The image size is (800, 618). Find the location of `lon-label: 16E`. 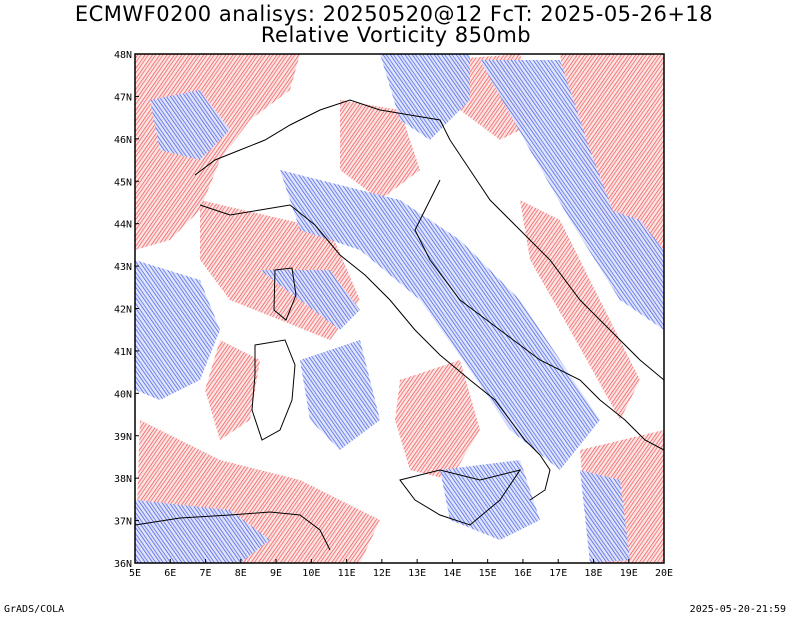

lon-label: 16E is located at coordinates (523, 573).